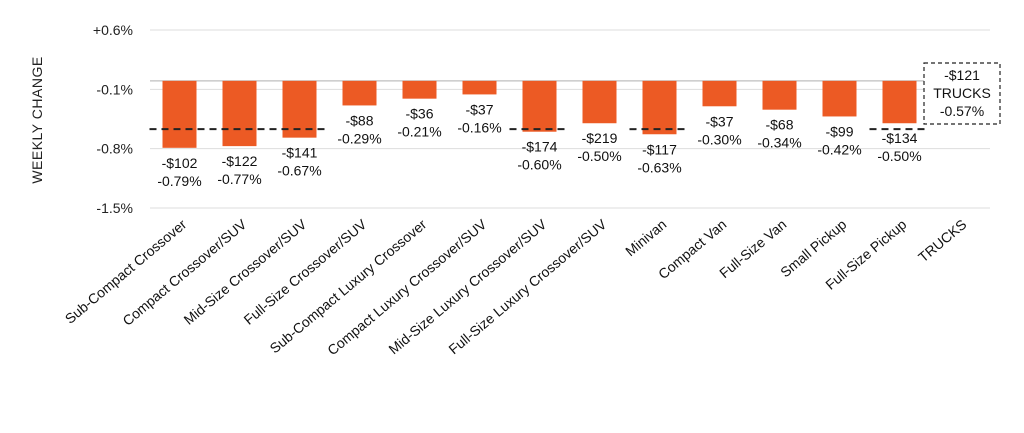 The image size is (1024, 433). Describe the element at coordinates (239, 179) in the screenshot. I see `bar-percent-label: -0.77%` at that location.